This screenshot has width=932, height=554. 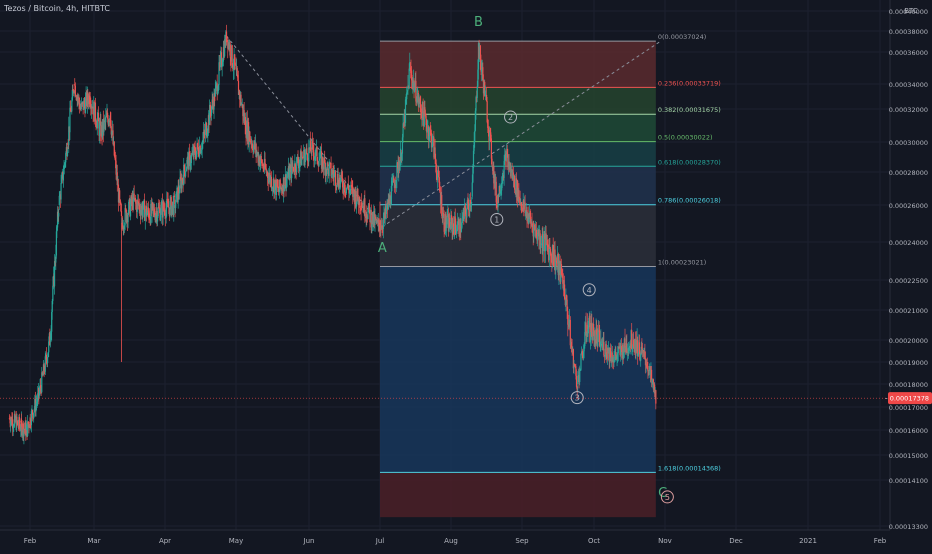 I want to click on fib-level-label: 1(0.00023021), so click(x=682, y=263).